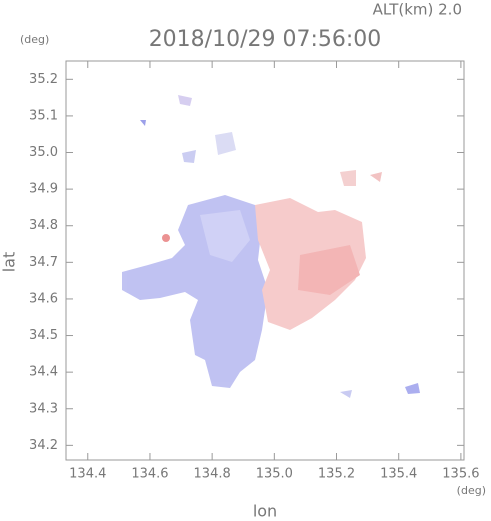  Describe the element at coordinates (43, 79) in the screenshot. I see `y-tick-label: 35.2` at that location.